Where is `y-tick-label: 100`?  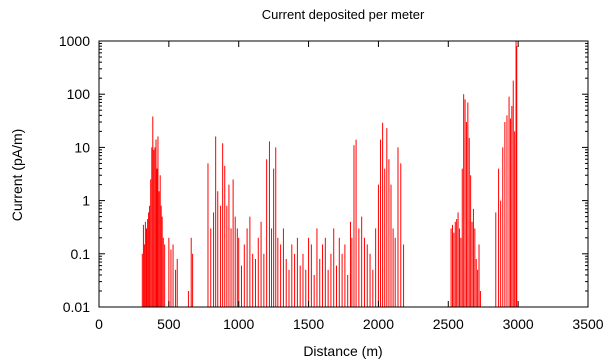
y-tick-label: 100 is located at coordinates (79, 94).